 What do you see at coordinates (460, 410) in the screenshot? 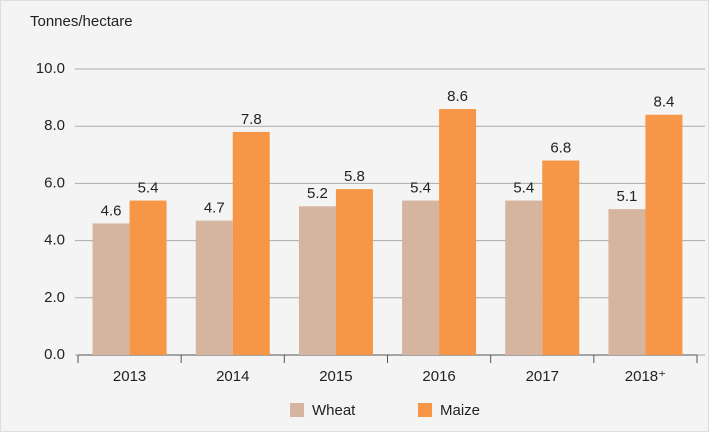
I see `legend-label: Maize` at bounding box center [460, 410].